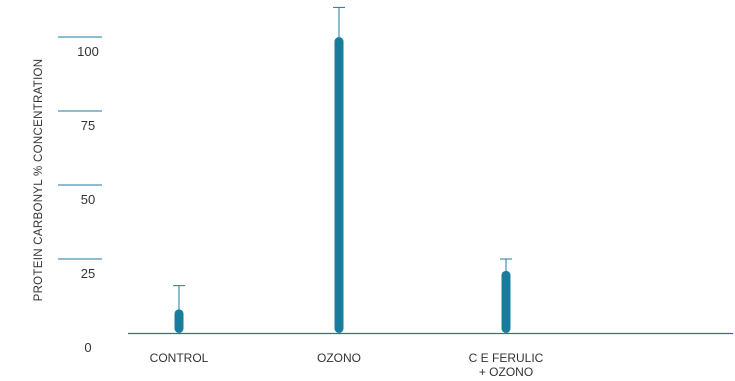 This screenshot has height=381, width=735. What do you see at coordinates (339, 358) in the screenshot?
I see `category-label: OZONO` at bounding box center [339, 358].